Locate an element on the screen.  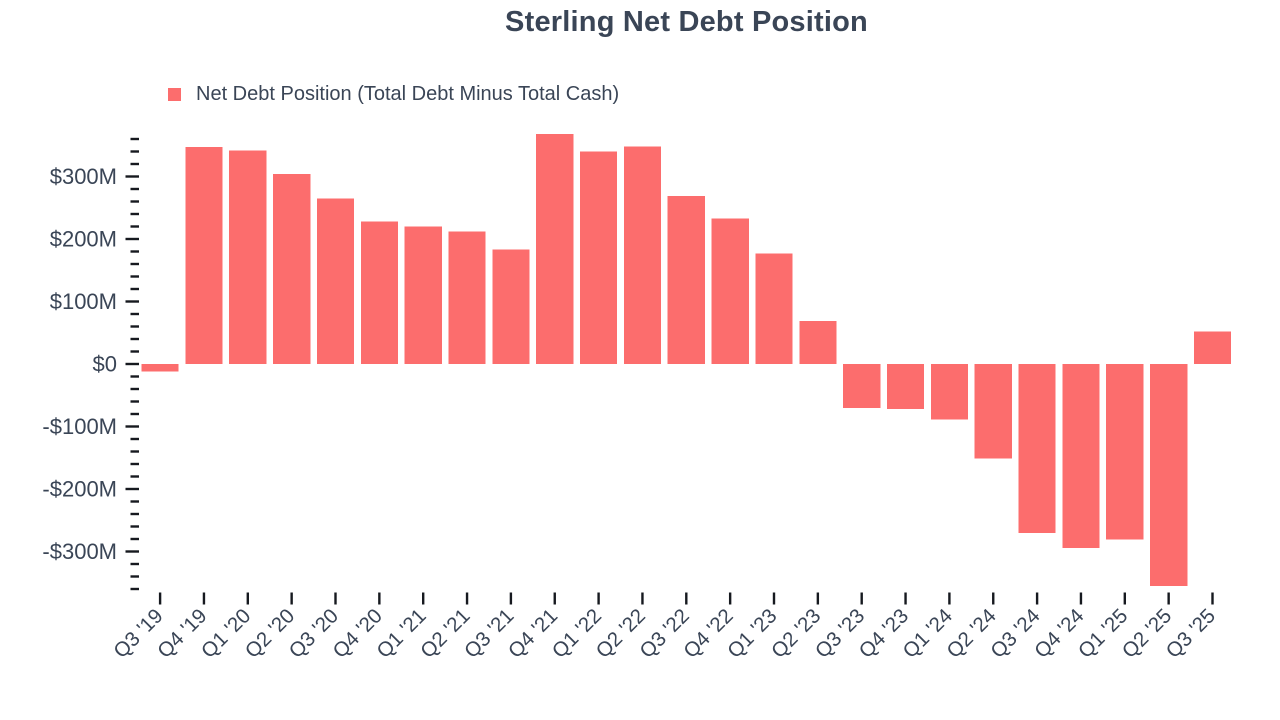
y-axis-label: $300M is located at coordinates (83, 176).